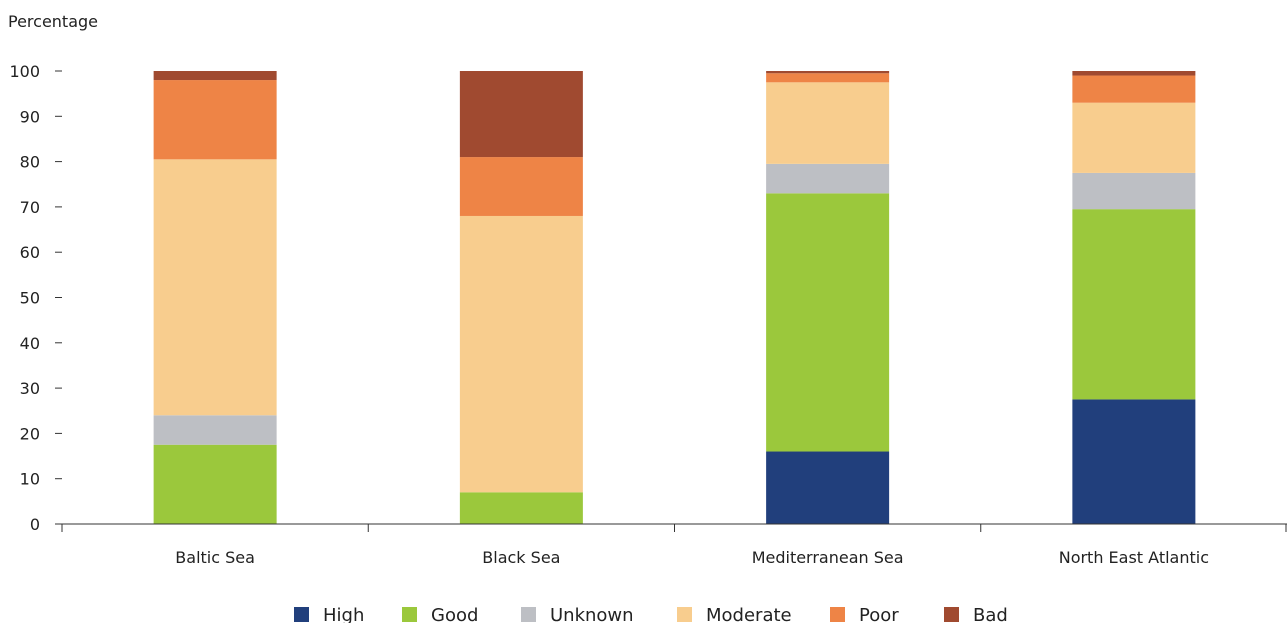  Describe the element at coordinates (53, 21) in the screenshot. I see `y-axis-label: Percentage` at that location.